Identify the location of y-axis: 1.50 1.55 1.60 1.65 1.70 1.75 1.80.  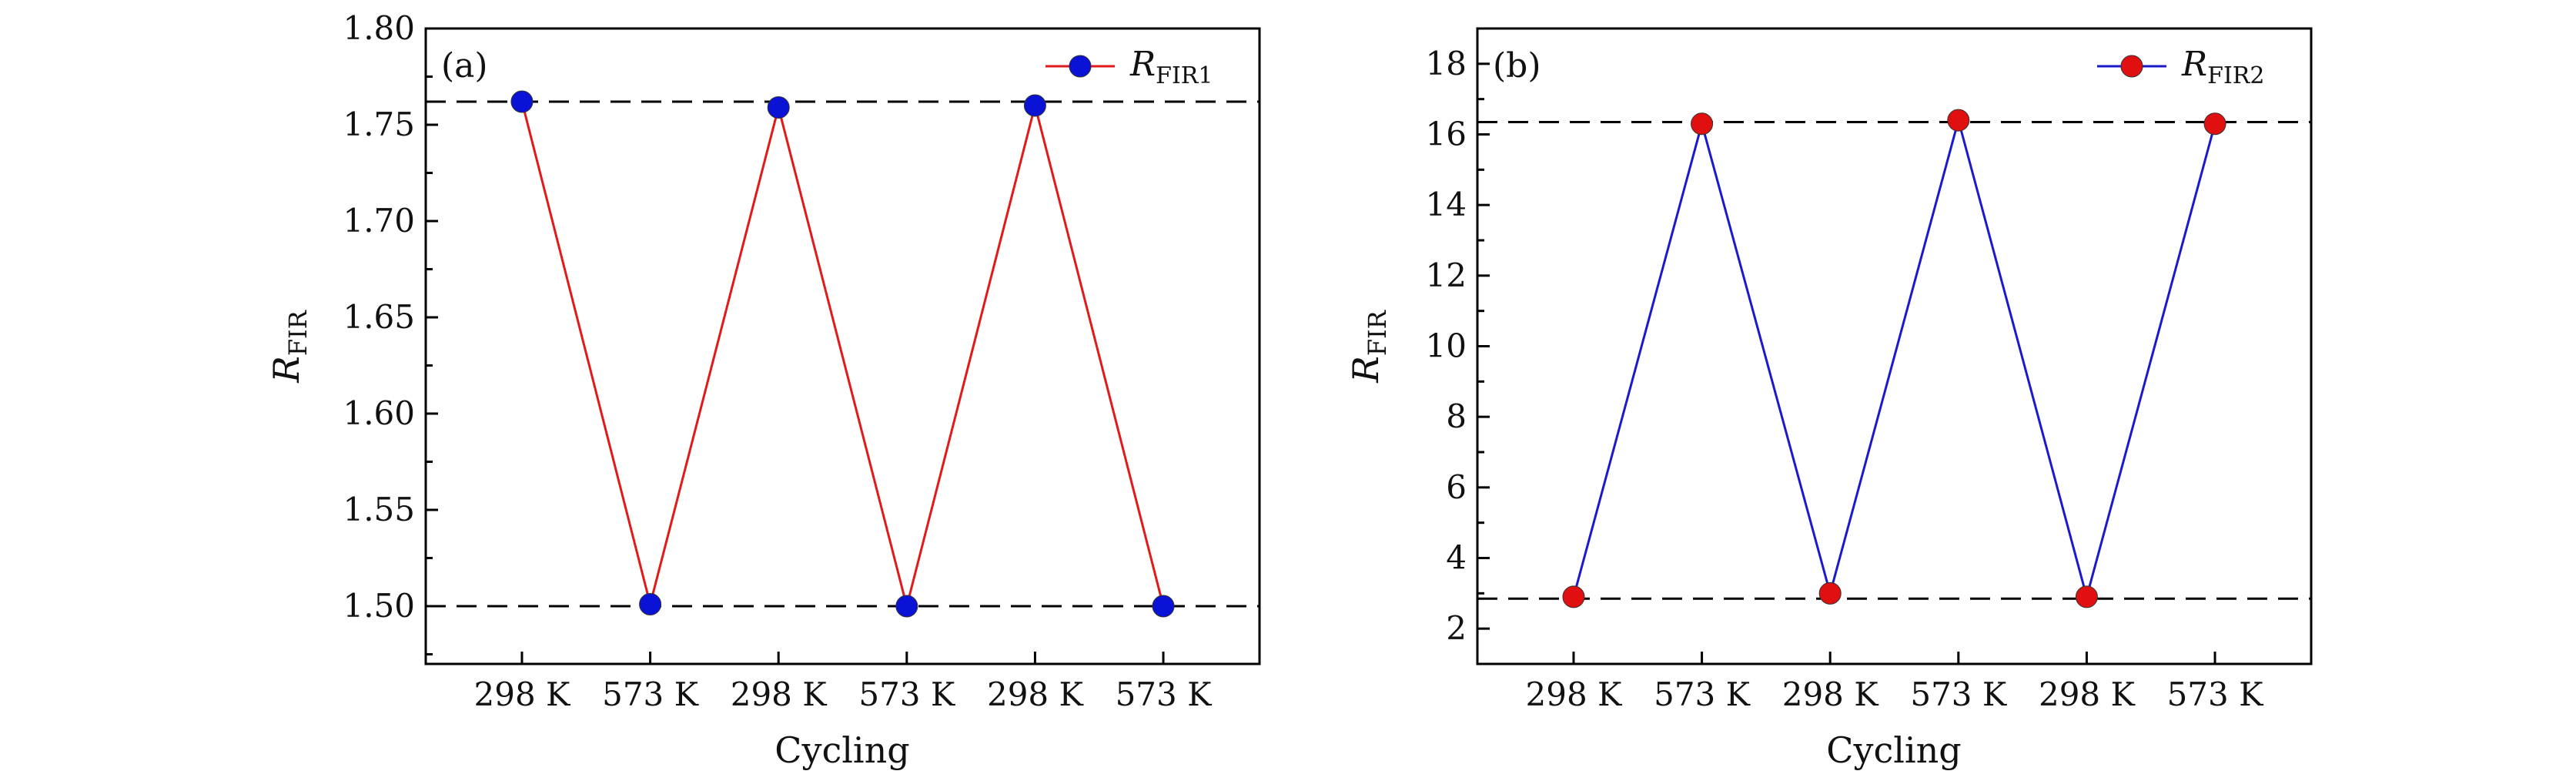
(391, 332).